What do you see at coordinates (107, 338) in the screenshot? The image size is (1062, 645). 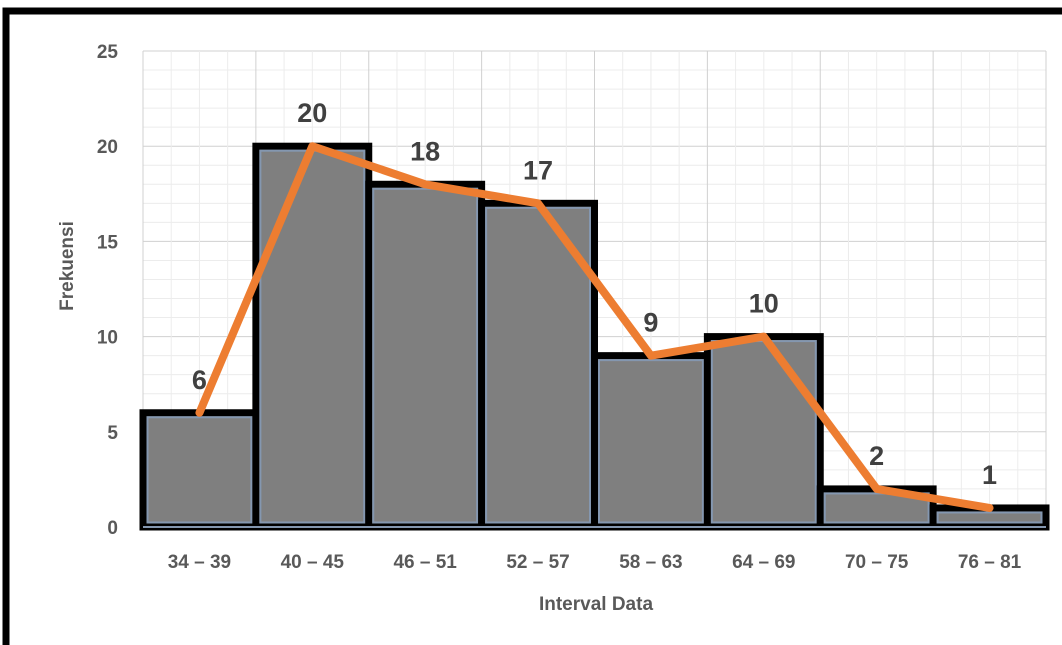 I see `y-tick-label: 10` at bounding box center [107, 338].